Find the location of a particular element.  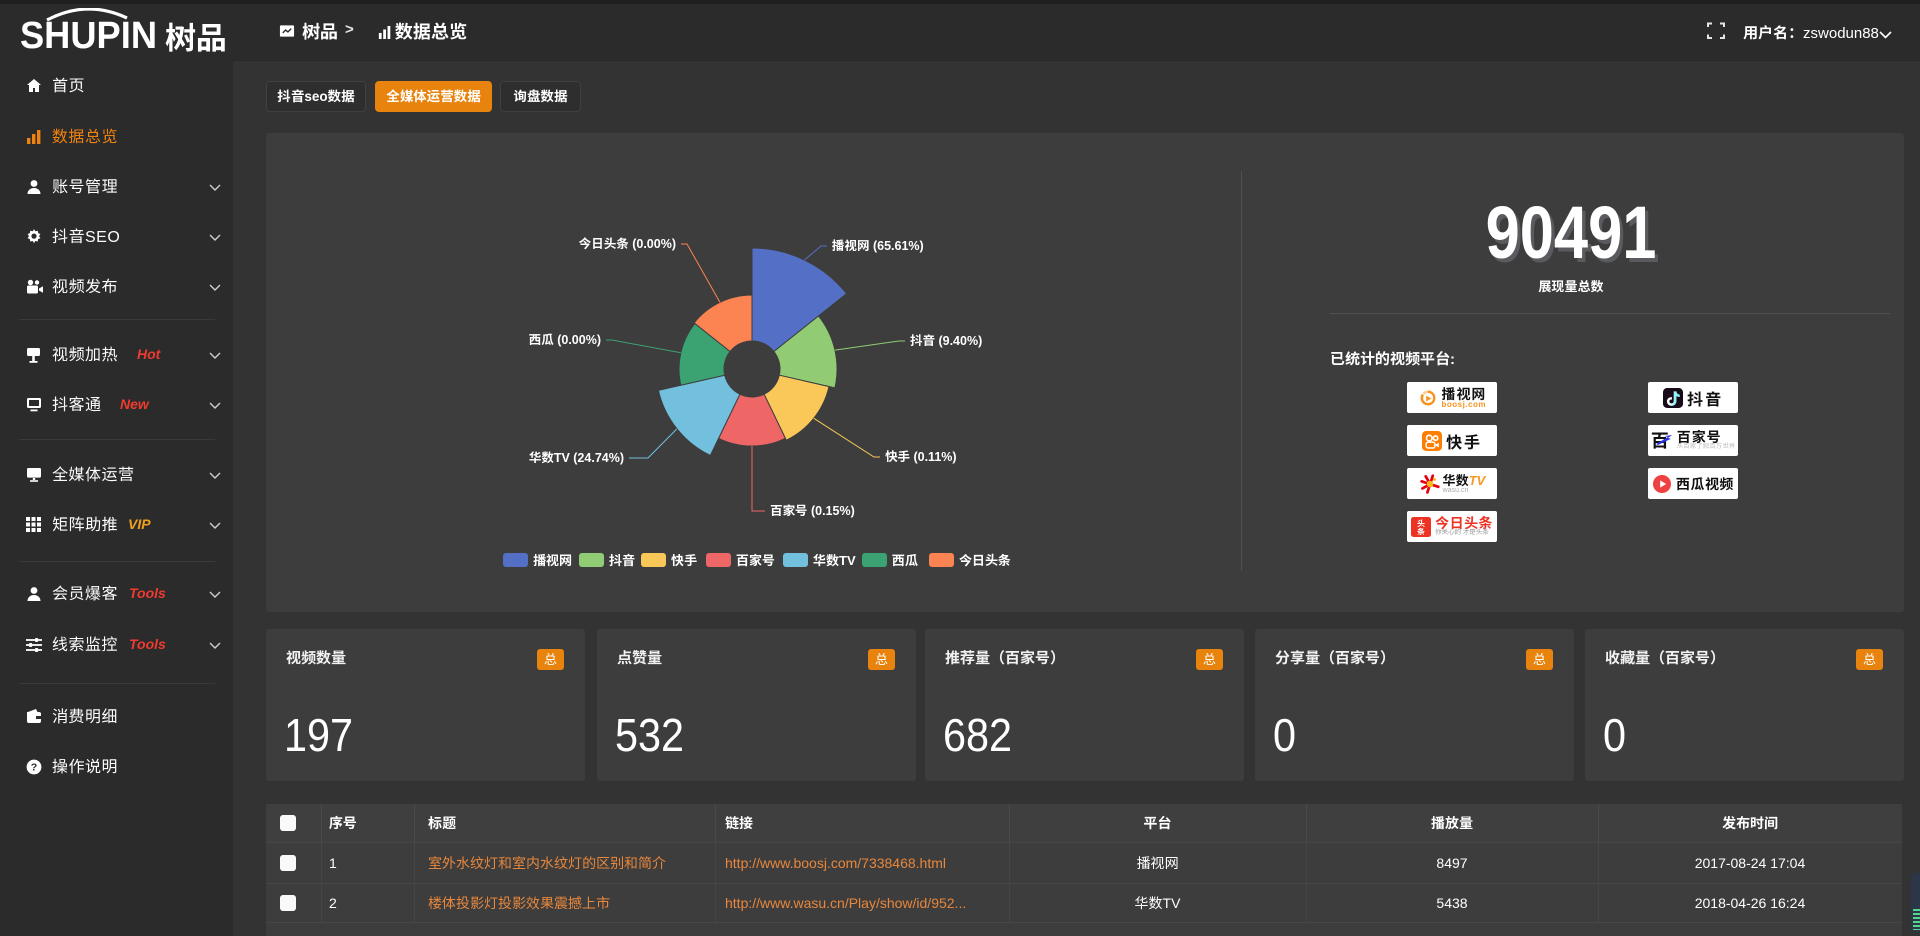

svg-text: 西瓜 is located at coordinates (905, 560).